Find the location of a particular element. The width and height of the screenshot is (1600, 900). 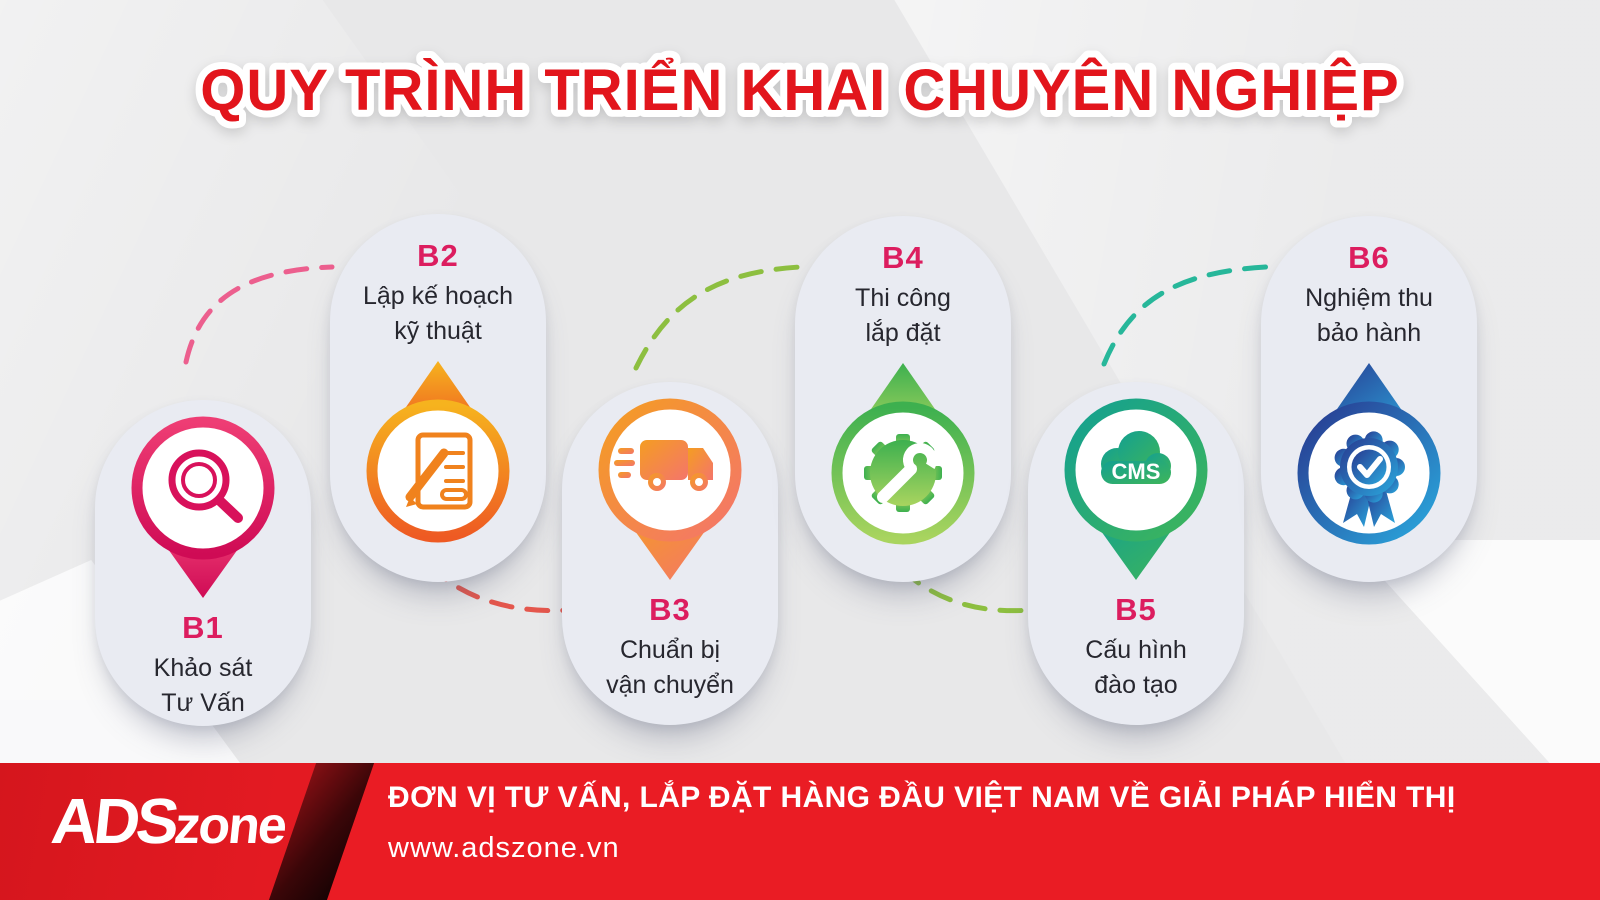

plan-document-icon is located at coordinates (438, 451).